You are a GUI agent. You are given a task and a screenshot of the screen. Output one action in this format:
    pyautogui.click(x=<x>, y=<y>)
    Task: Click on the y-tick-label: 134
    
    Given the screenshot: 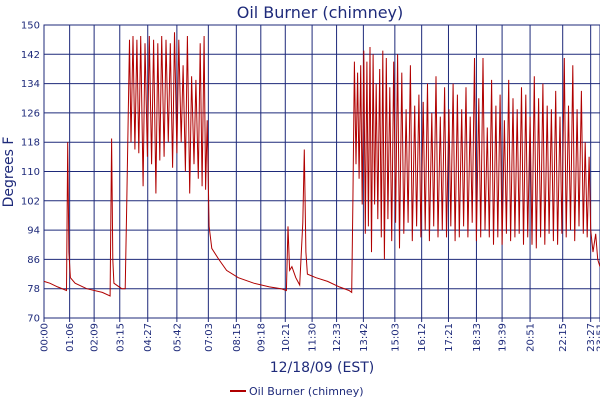 What is the action you would take?
    pyautogui.click(x=30, y=84)
    